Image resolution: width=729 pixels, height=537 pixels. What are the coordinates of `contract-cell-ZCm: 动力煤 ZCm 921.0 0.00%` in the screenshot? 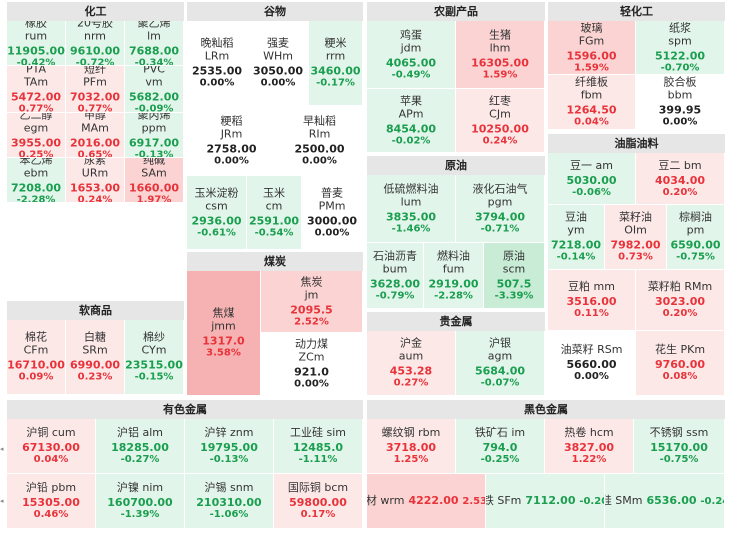 It's located at (312, 364).